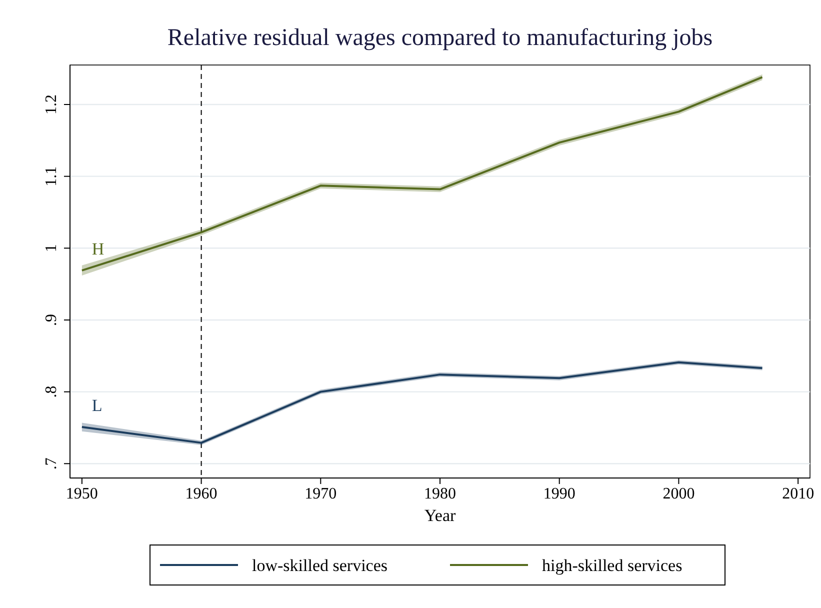  What do you see at coordinates (51, 392) in the screenshot?
I see `y-tick-label: .8` at bounding box center [51, 392].